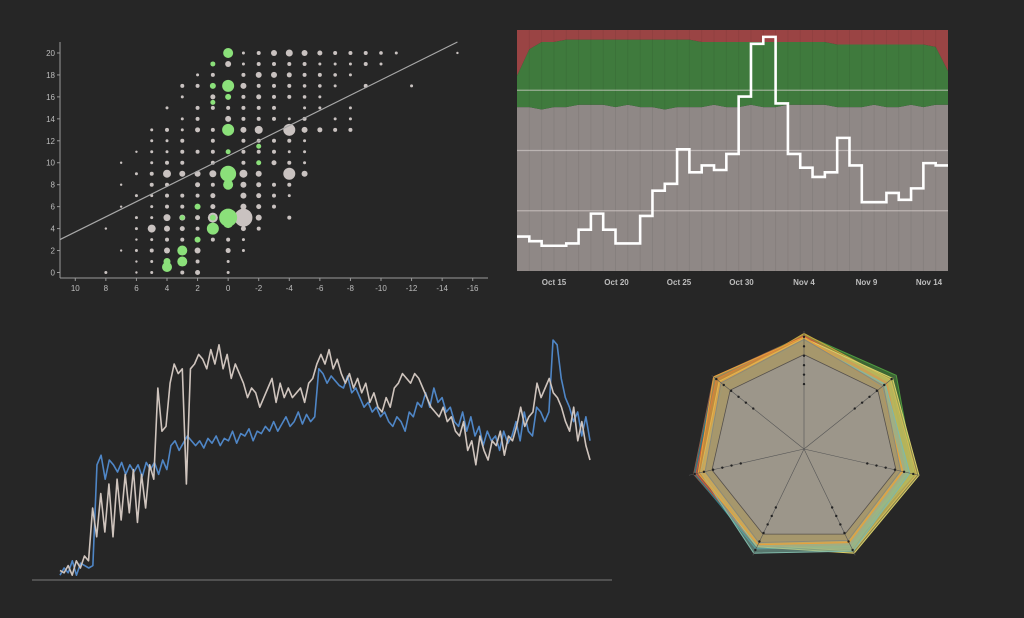 The width and height of the screenshot is (1024, 618). Describe the element at coordinates (75, 288) in the screenshot. I see `x-tick-label: 10` at that location.